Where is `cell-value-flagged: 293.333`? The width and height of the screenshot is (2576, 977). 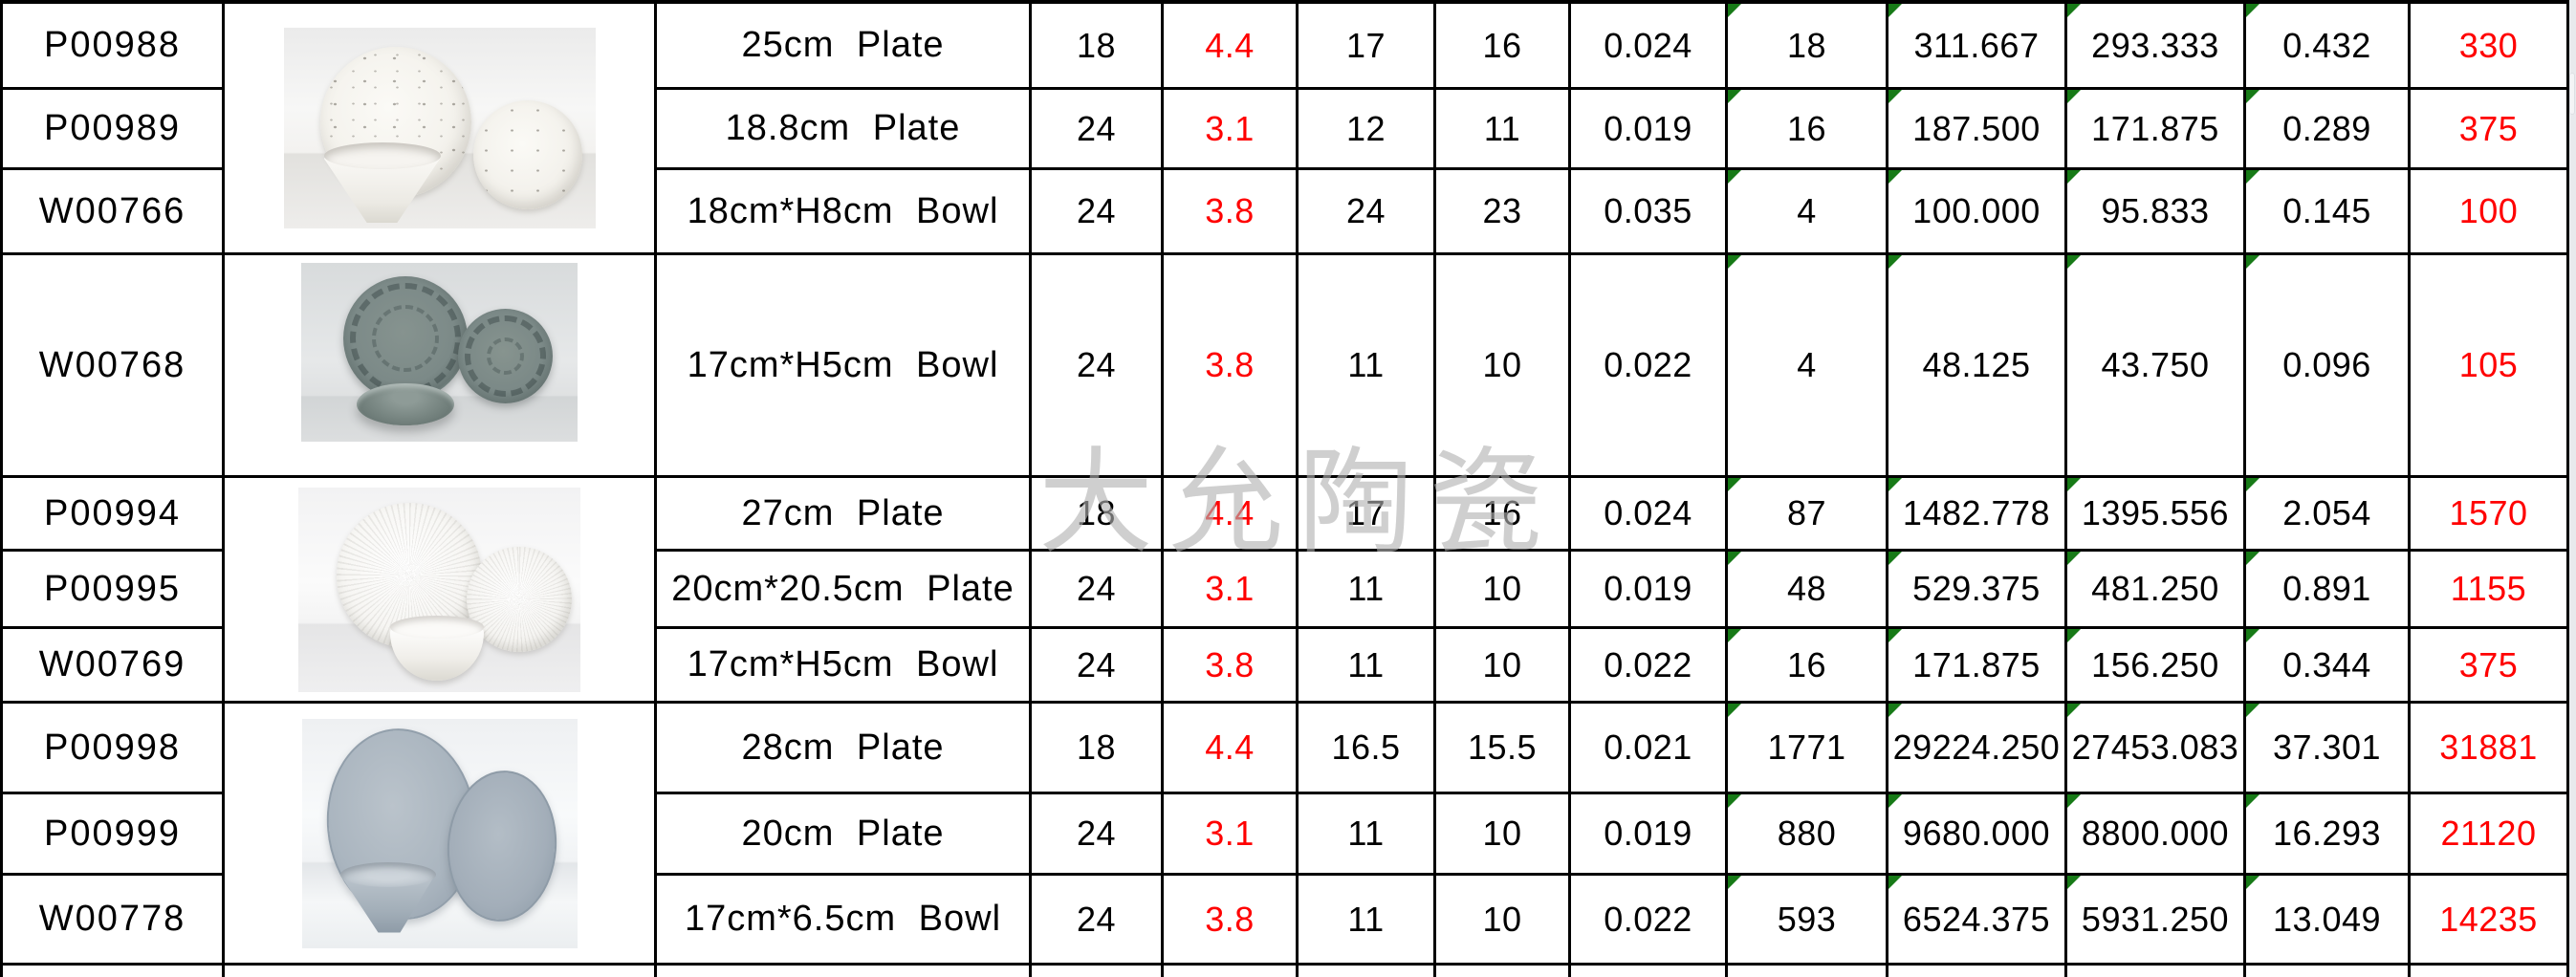
cell-value-flagged: 293.333 is located at coordinates (2155, 46).